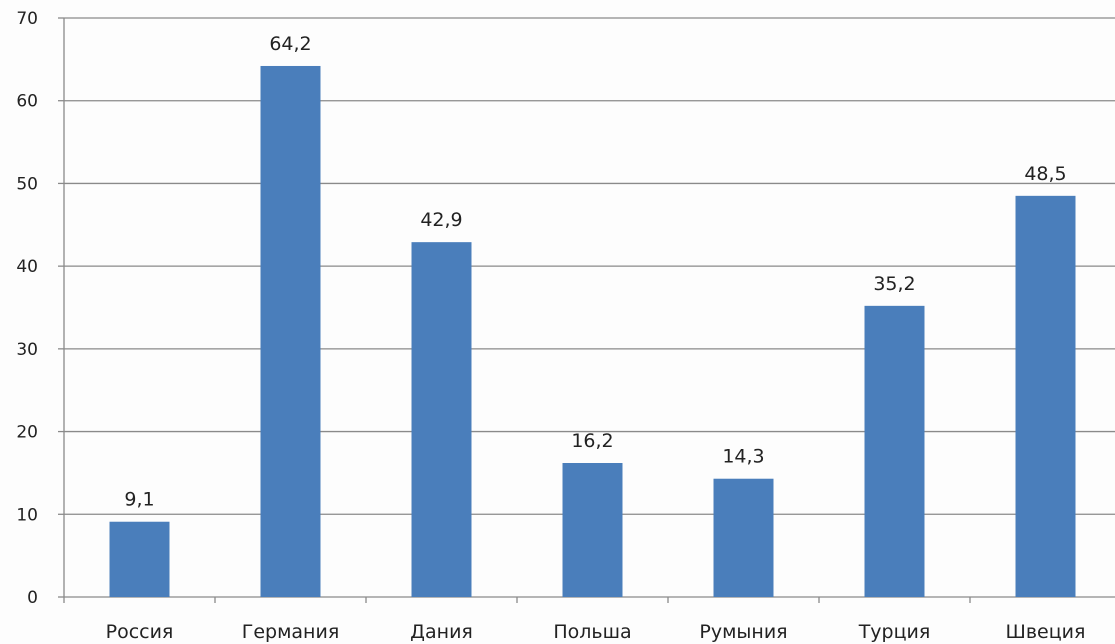 Image resolution: width=1115 pixels, height=644 pixels. I want to click on data-label: 9,1, so click(139, 500).